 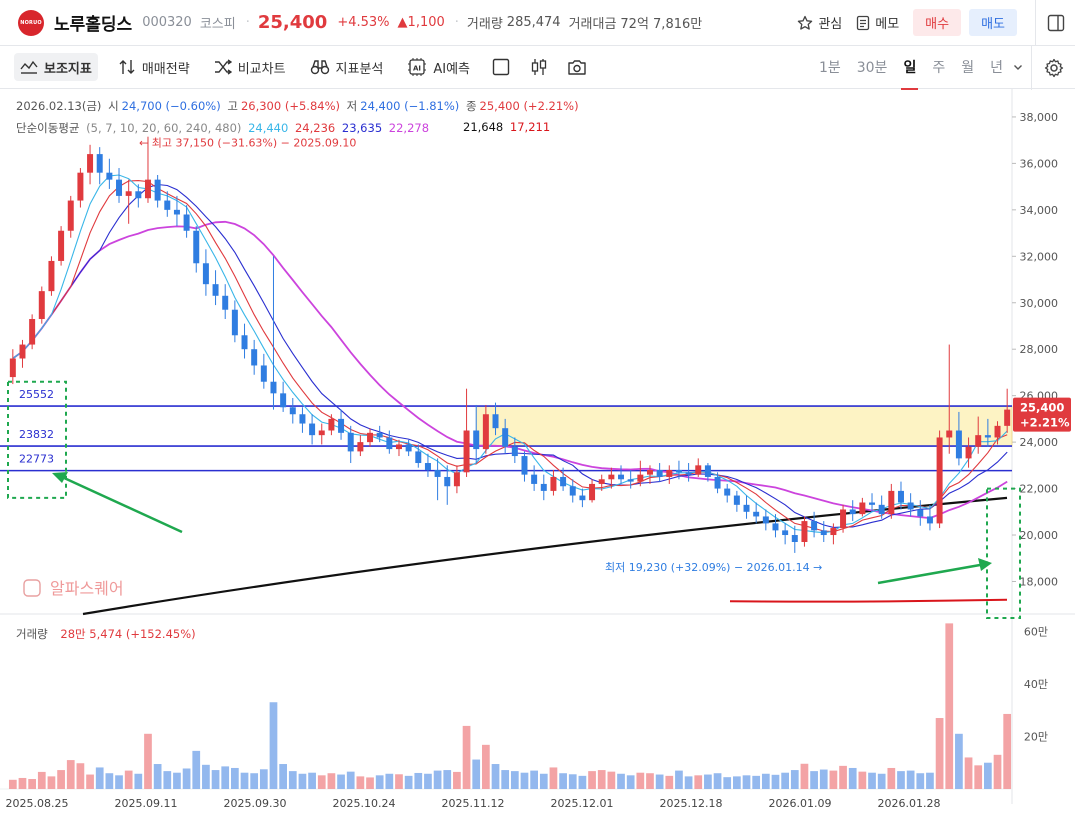 What do you see at coordinates (829, 68) in the screenshot?
I see `period-1min: 1분` at bounding box center [829, 68].